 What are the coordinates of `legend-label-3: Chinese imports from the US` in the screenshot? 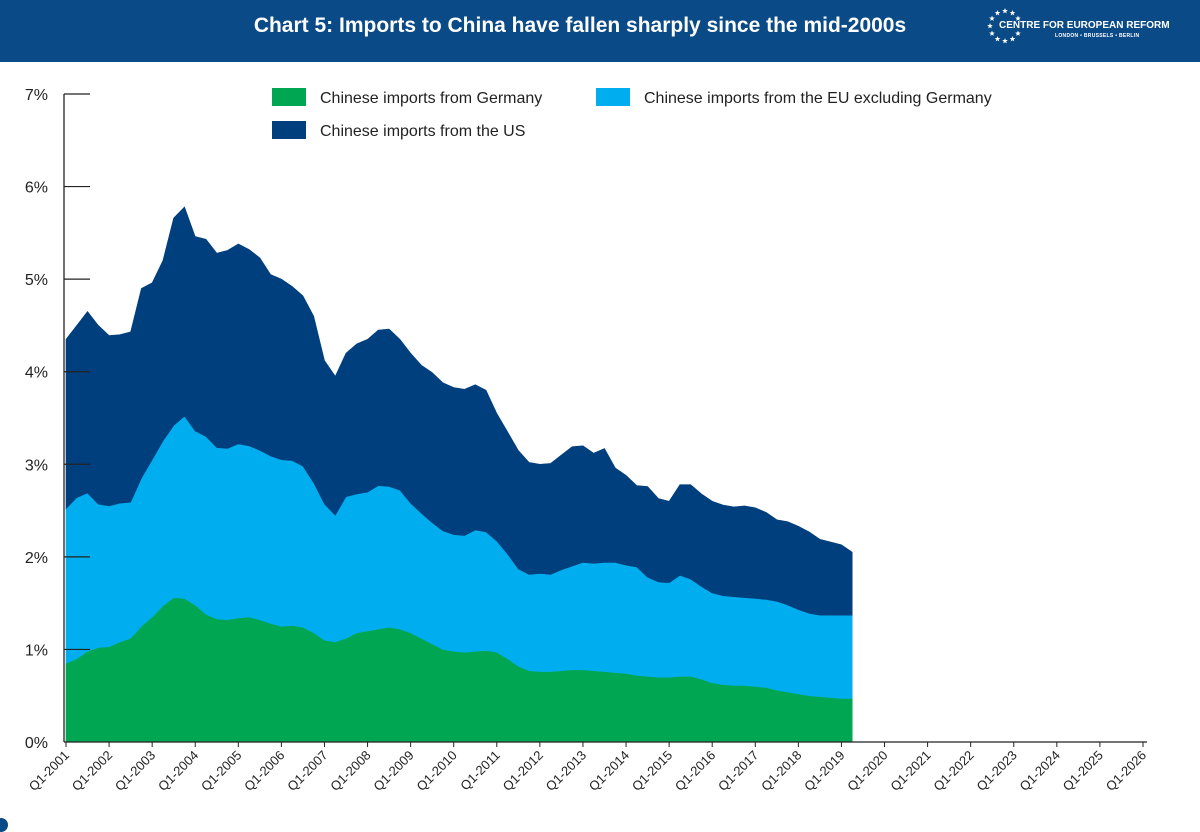 It's located at (422, 131).